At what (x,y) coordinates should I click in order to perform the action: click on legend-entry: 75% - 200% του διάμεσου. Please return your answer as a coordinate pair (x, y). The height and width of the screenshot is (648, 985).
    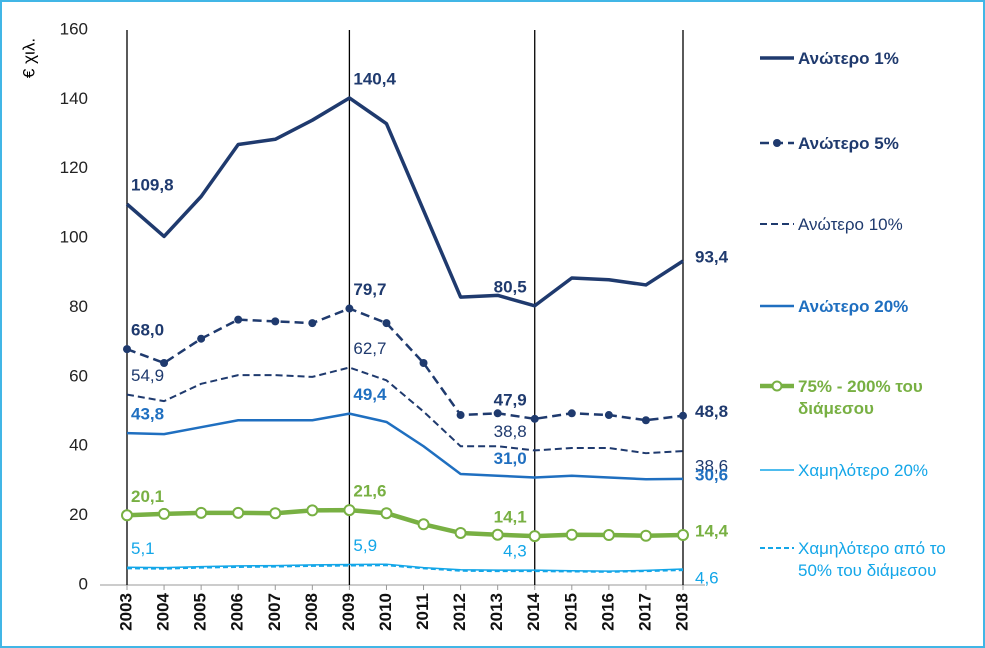
    Looking at the image, I should click on (870, 398).